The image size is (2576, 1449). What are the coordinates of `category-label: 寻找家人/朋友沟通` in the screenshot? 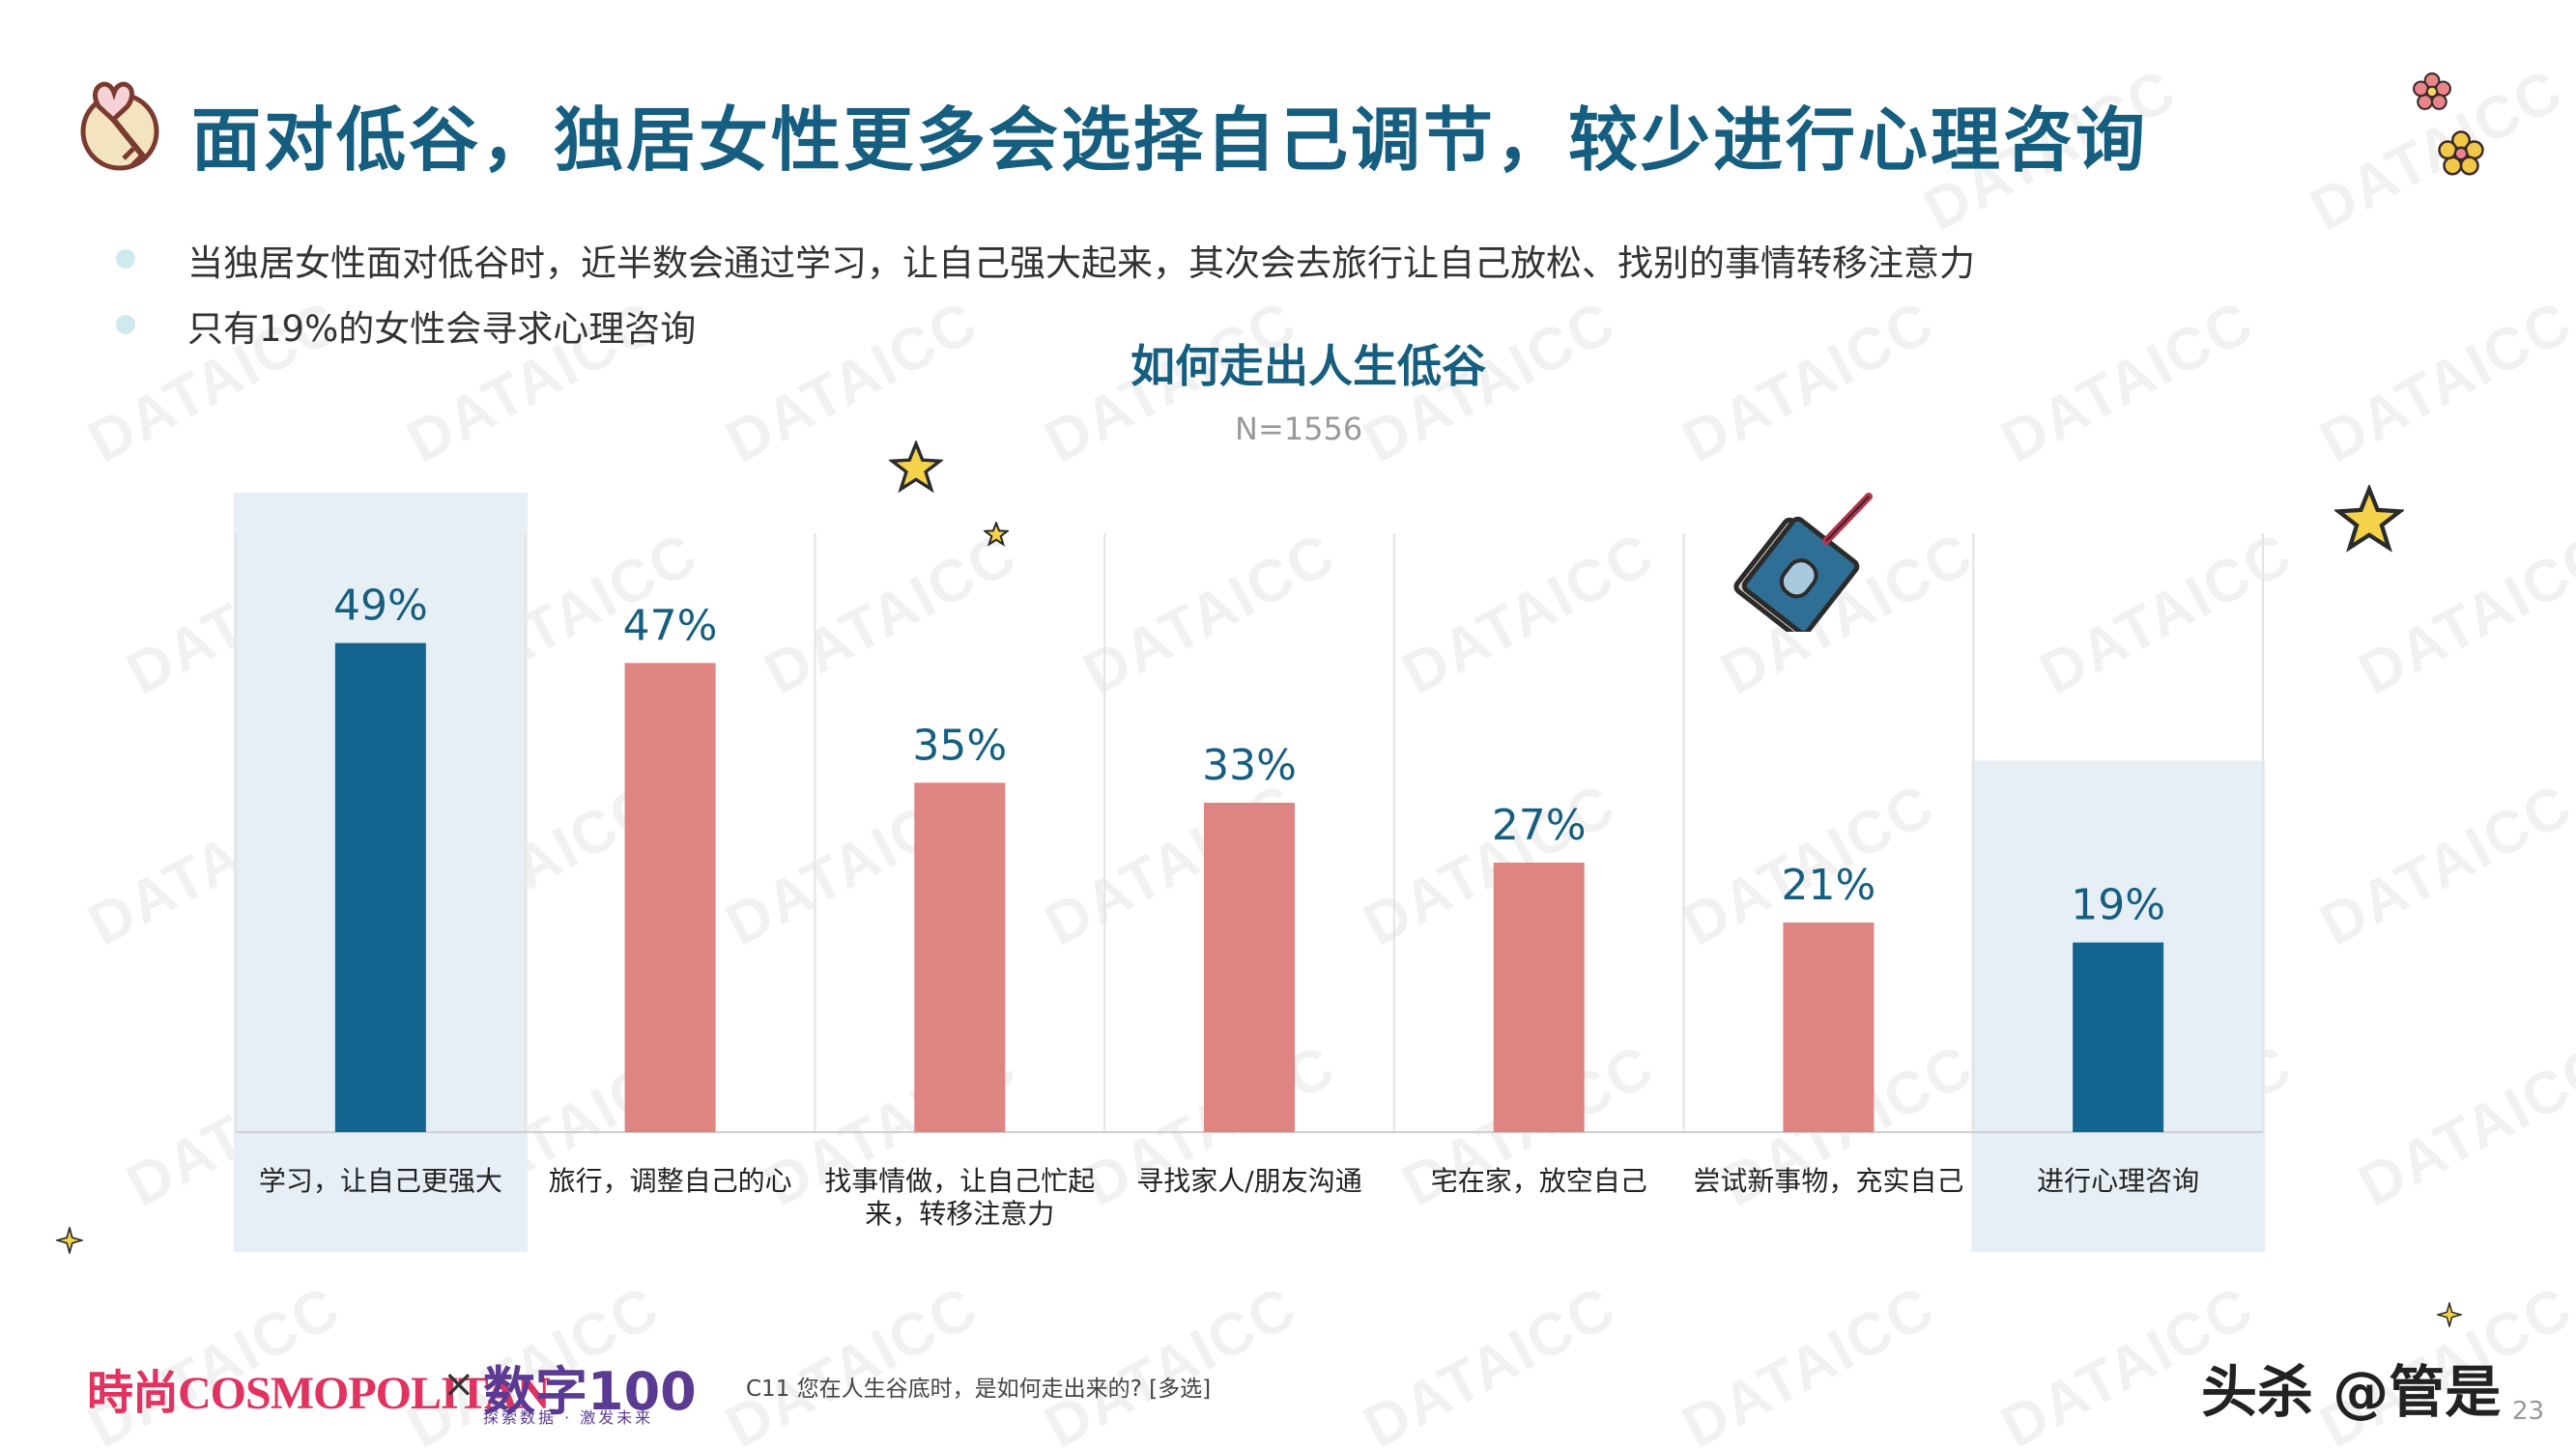 It's located at (1249, 1181).